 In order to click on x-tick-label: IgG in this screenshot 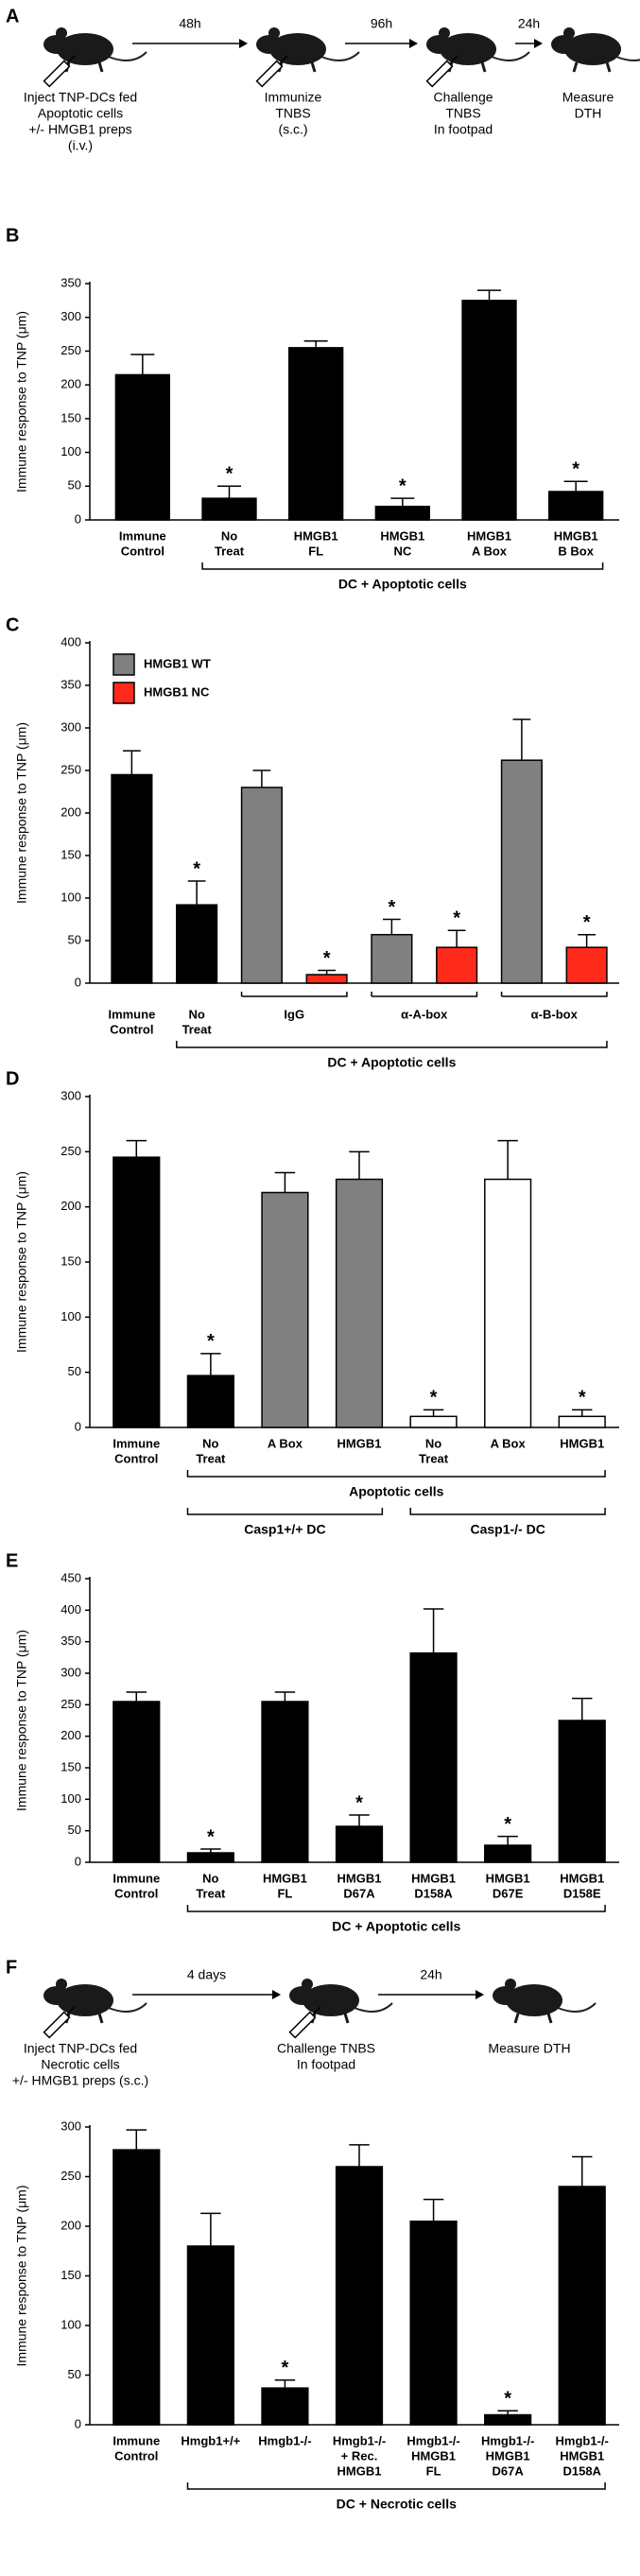, I will do `click(294, 1014)`.